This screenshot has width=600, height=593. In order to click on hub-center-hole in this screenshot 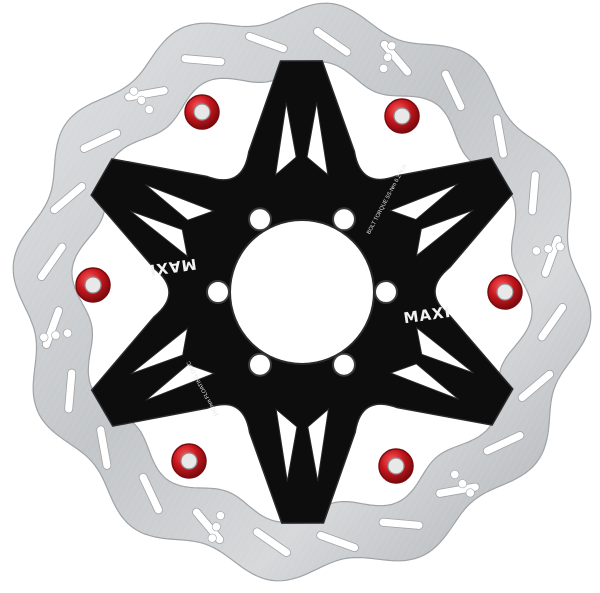, I will do `click(302, 292)`.